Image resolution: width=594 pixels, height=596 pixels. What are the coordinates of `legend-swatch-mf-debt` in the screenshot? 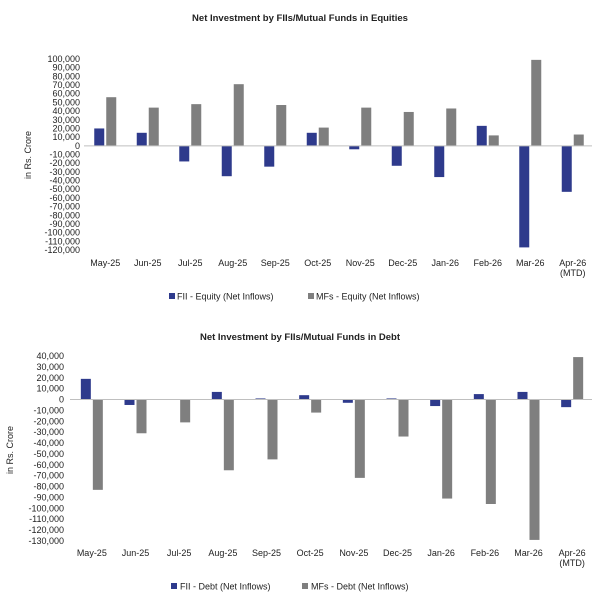 It's located at (305, 586).